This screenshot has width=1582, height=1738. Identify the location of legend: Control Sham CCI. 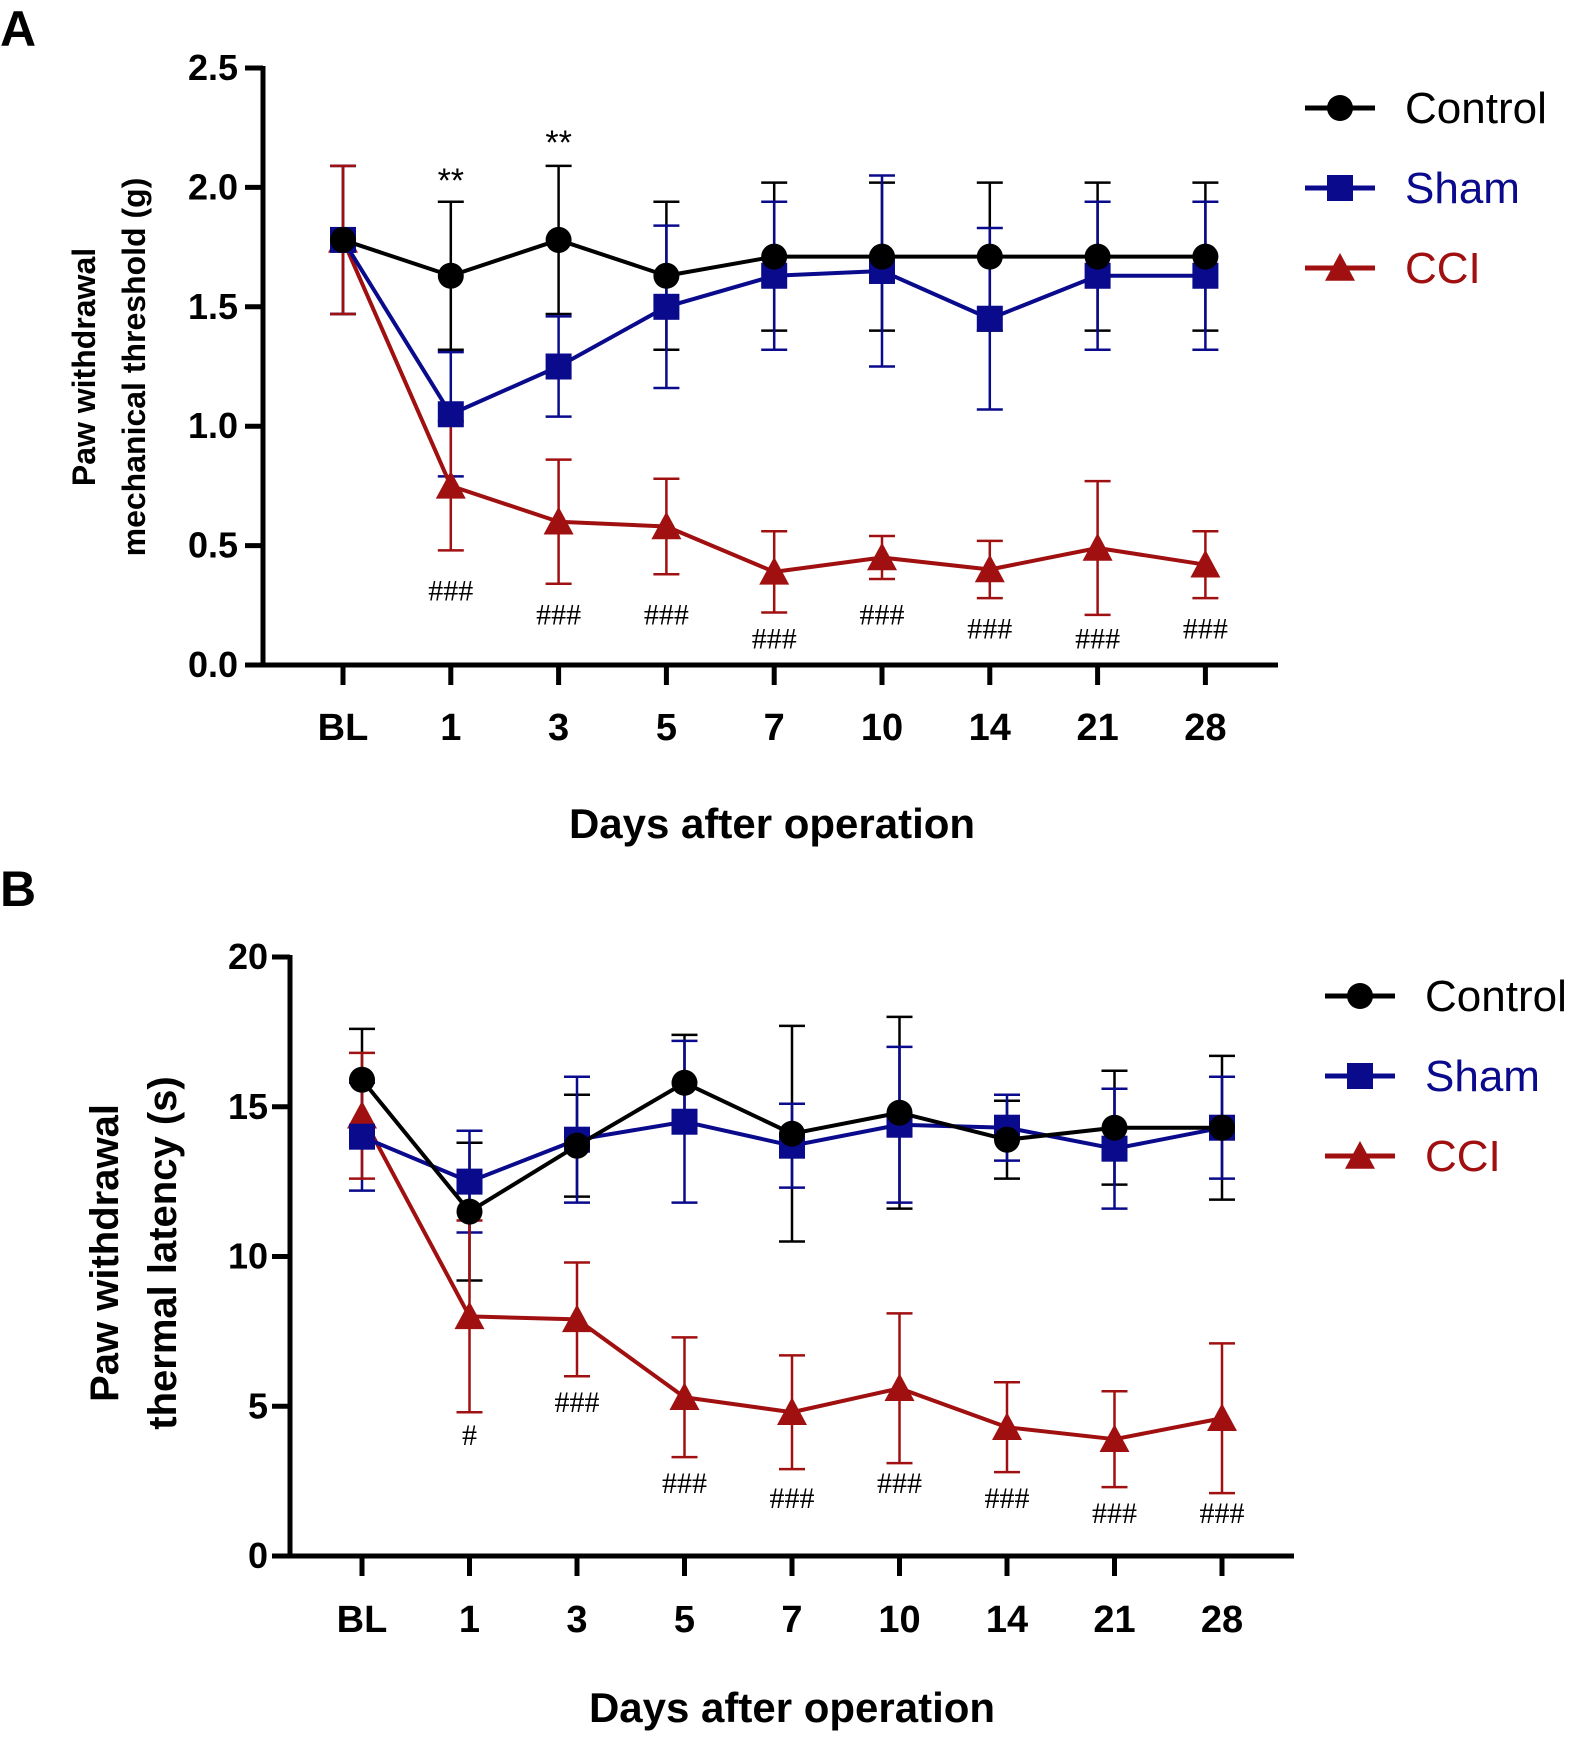
(1446, 1076).